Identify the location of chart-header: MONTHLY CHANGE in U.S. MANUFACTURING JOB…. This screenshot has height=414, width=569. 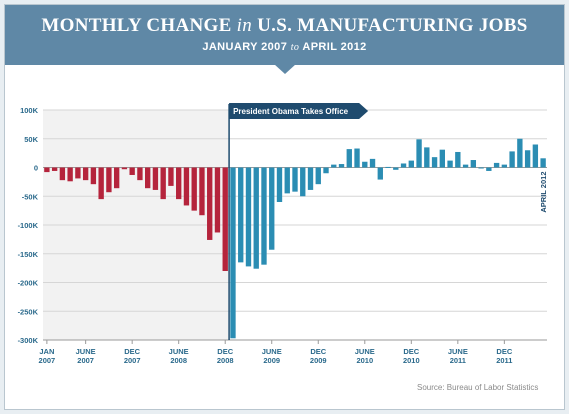
(284, 35).